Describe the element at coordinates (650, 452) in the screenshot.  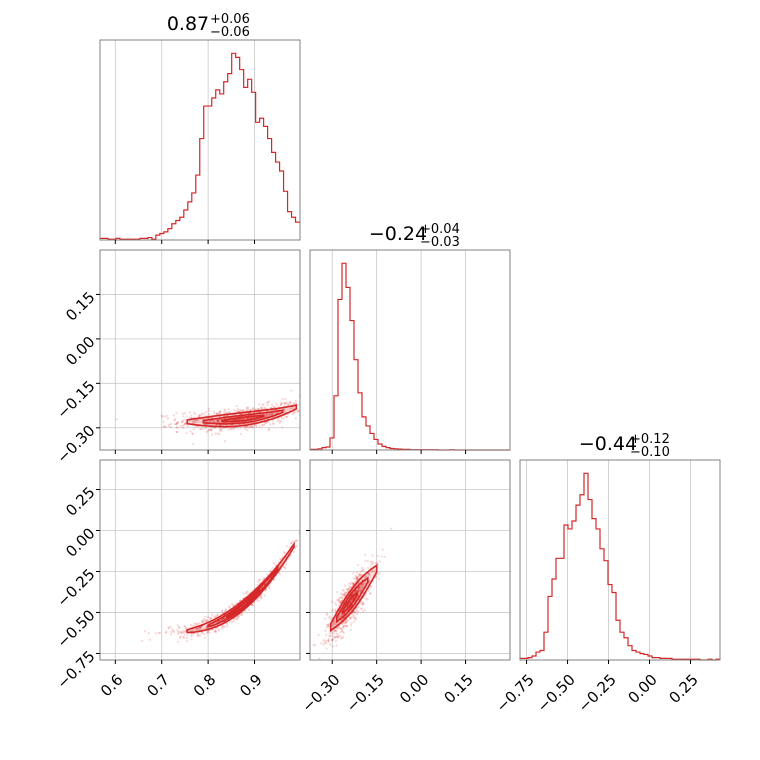
I see `param-title-minus: −0.10` at that location.